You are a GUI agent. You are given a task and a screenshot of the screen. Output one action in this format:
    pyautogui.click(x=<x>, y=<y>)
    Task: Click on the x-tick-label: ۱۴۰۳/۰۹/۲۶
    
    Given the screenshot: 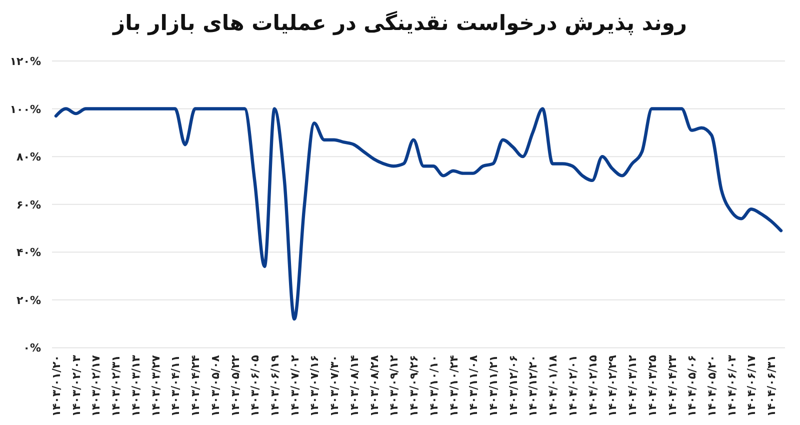 What is the action you would take?
    pyautogui.click(x=414, y=386)
    